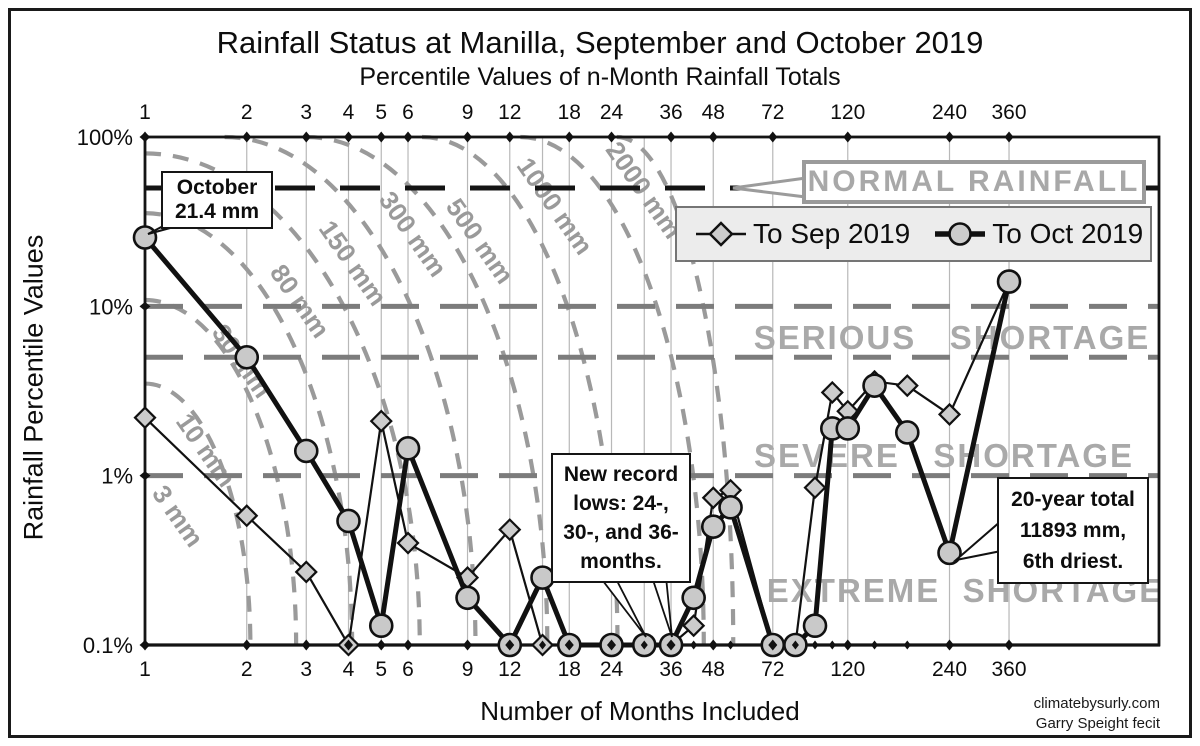 This screenshot has width=1200, height=746. I want to click on annotation-line: 6th driest., so click(1073, 561).